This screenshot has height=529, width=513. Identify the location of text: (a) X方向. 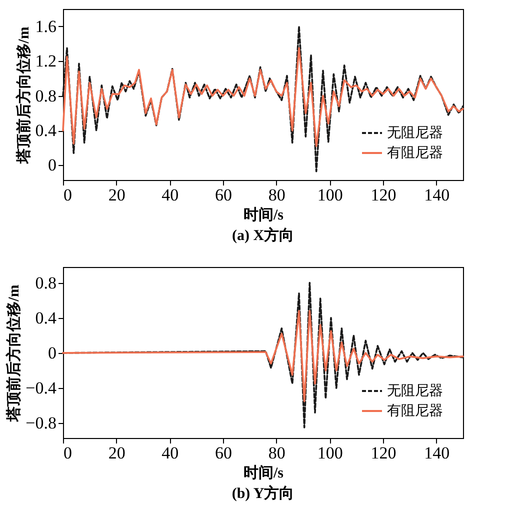
(263, 235).